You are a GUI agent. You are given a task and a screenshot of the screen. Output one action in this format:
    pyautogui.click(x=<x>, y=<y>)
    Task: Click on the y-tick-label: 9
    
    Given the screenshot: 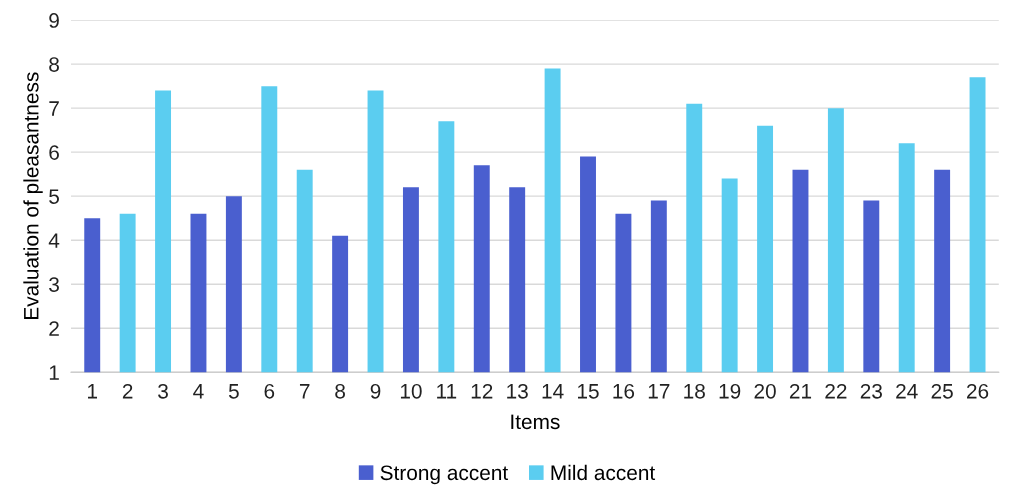 What is the action you would take?
    pyautogui.click(x=54, y=20)
    